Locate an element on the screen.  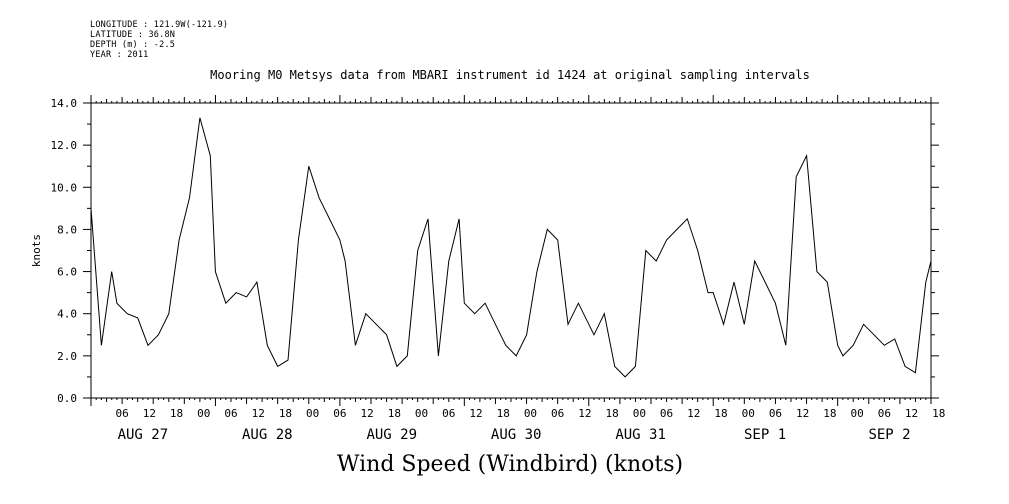
y-tick-label: 4.0 is located at coordinates (67, 314).